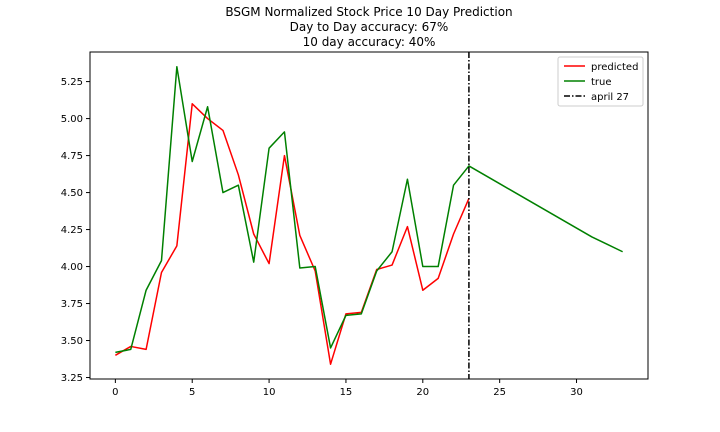 This screenshot has width=720, height=432. Describe the element at coordinates (369, 42) in the screenshot. I see `title-line-3: 10 day accuracy: 40%` at that location.